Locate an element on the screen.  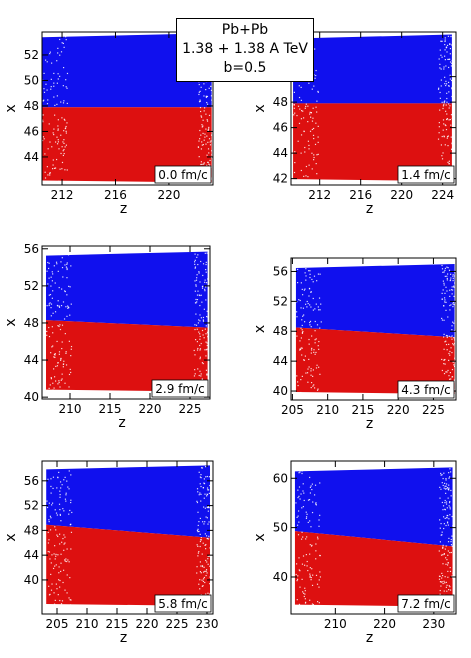
x-tick-label: 212 is located at coordinates (319, 195).